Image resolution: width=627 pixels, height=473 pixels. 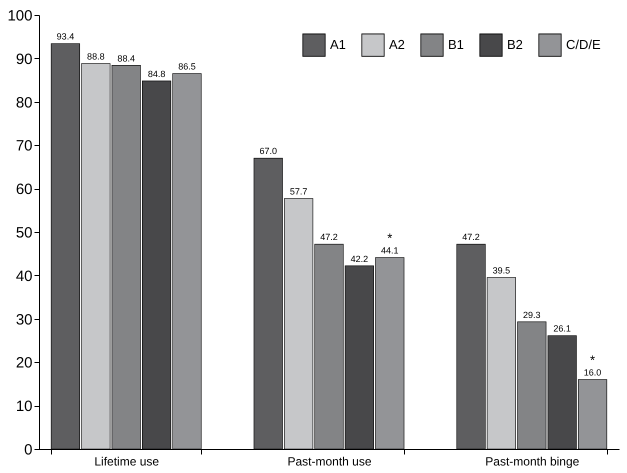 What do you see at coordinates (532, 461) in the screenshot?
I see `x-tick-label: Past-month binge` at bounding box center [532, 461].